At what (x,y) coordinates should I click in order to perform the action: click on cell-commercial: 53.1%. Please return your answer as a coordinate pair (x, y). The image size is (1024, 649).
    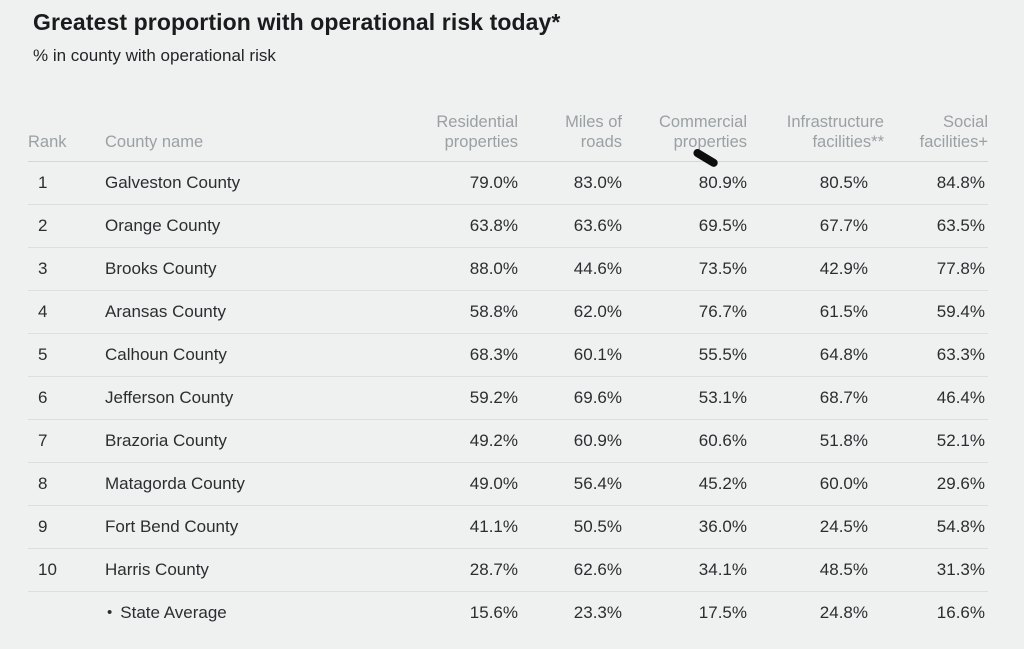
    Looking at the image, I should click on (722, 397).